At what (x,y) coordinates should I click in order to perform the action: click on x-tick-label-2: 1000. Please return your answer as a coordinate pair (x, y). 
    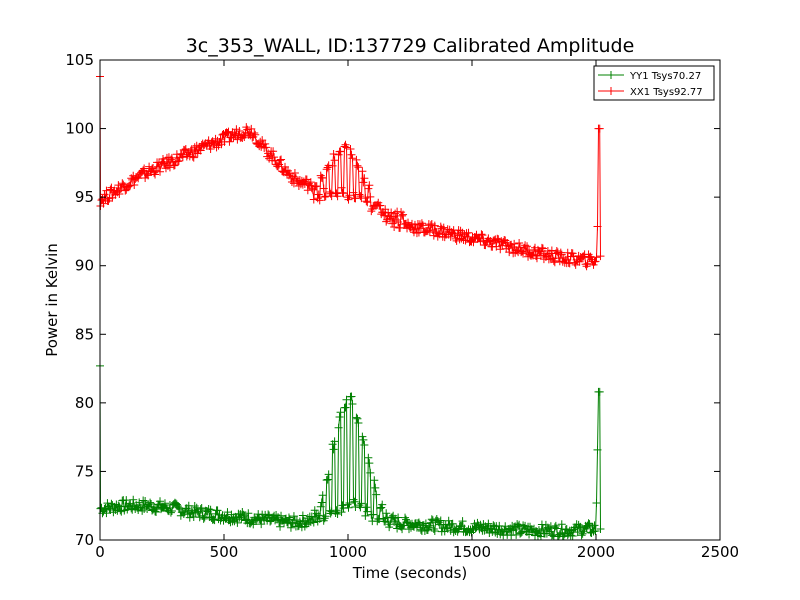
    Looking at the image, I should click on (348, 552).